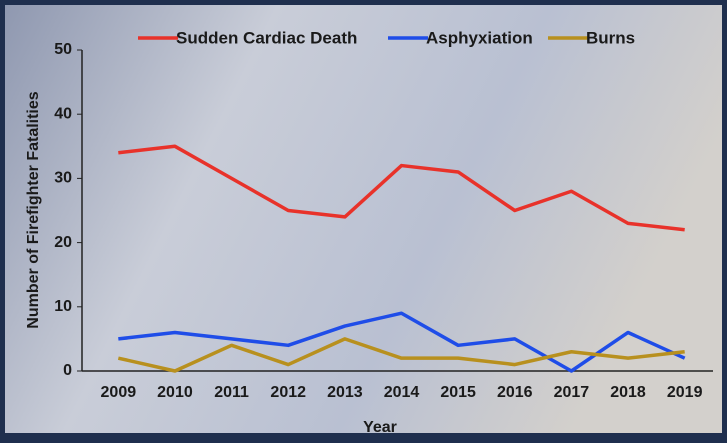 The image size is (727, 443). What do you see at coordinates (479, 37) in the screenshot?
I see `legend-label: Asphyxiation` at bounding box center [479, 37].